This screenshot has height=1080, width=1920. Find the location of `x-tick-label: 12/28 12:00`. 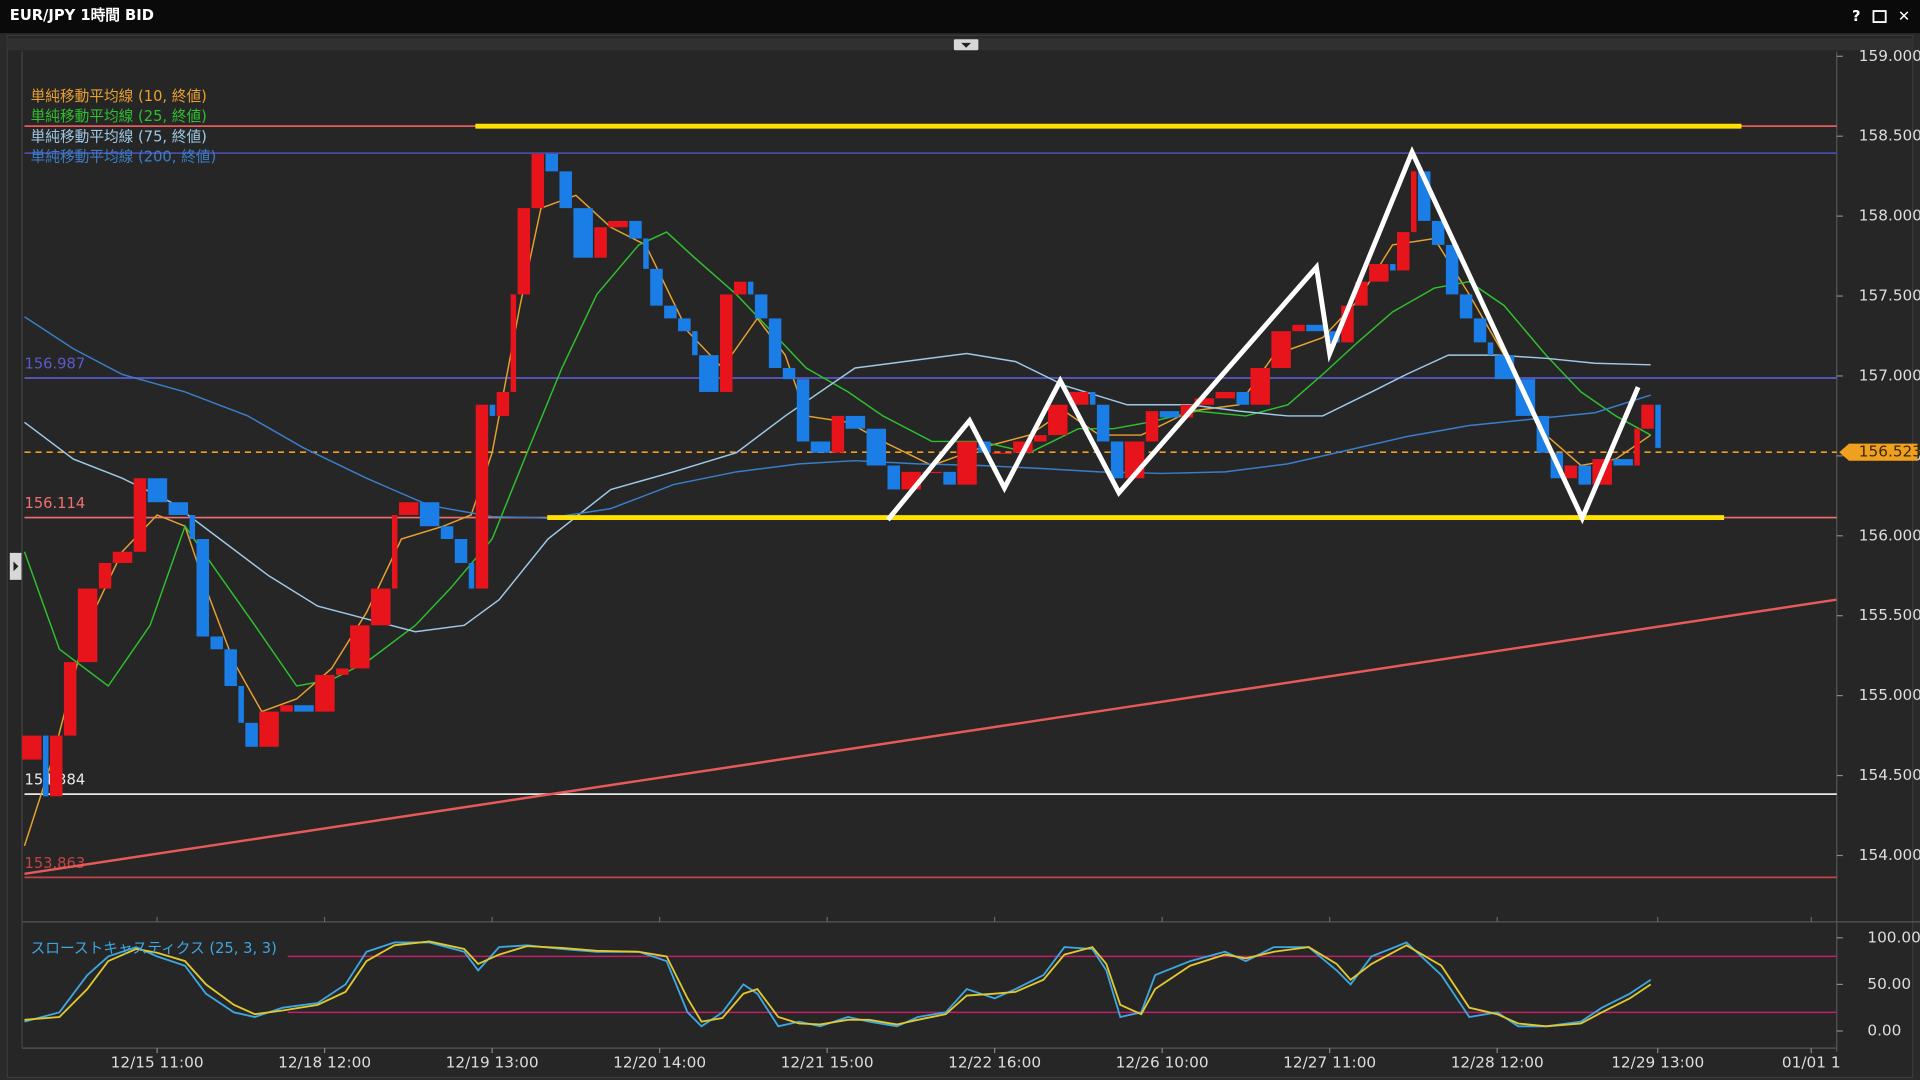

x-tick-label: 12/28 12:00 is located at coordinates (1497, 1062).